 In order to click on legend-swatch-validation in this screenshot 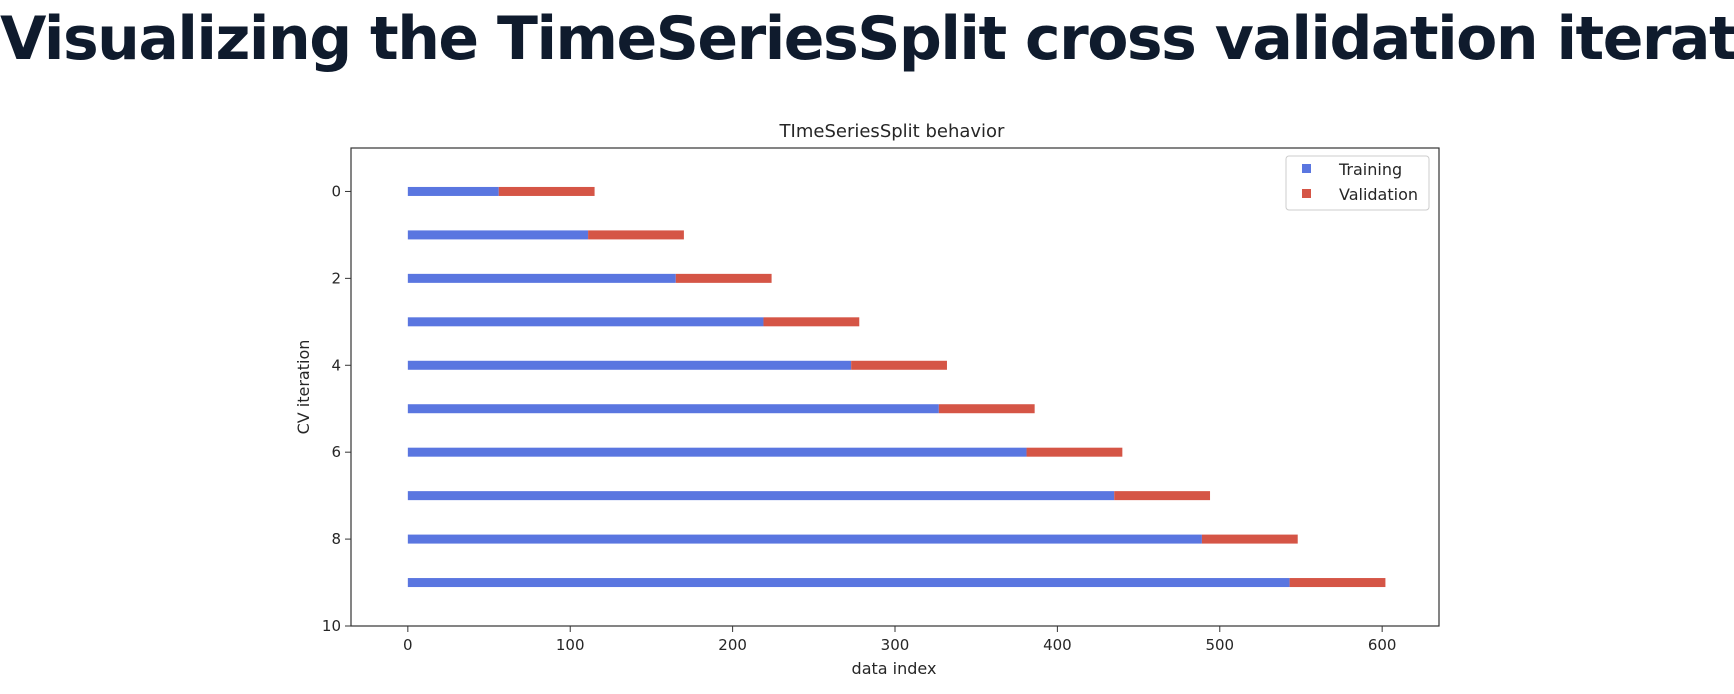, I will do `click(1306, 193)`.